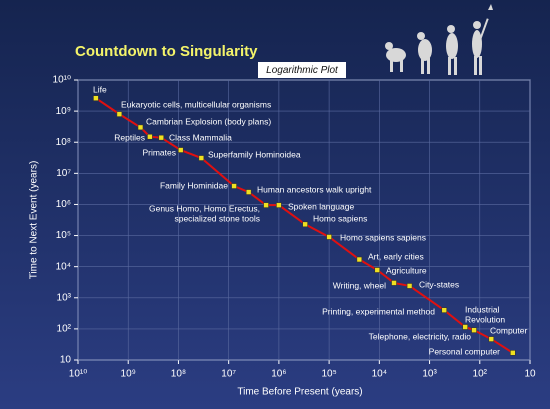  Describe the element at coordinates (159, 152) in the screenshot. I see `point-label: Primates` at that location.